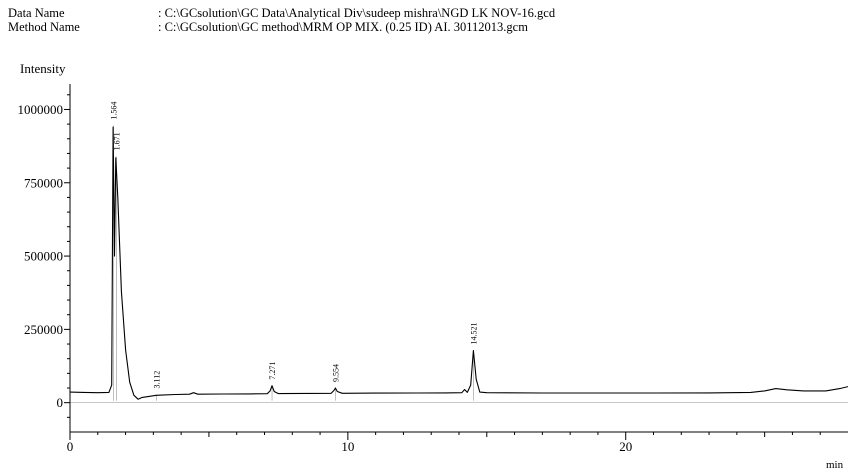  I want to click on peak-label: 1.671, so click(116, 141).